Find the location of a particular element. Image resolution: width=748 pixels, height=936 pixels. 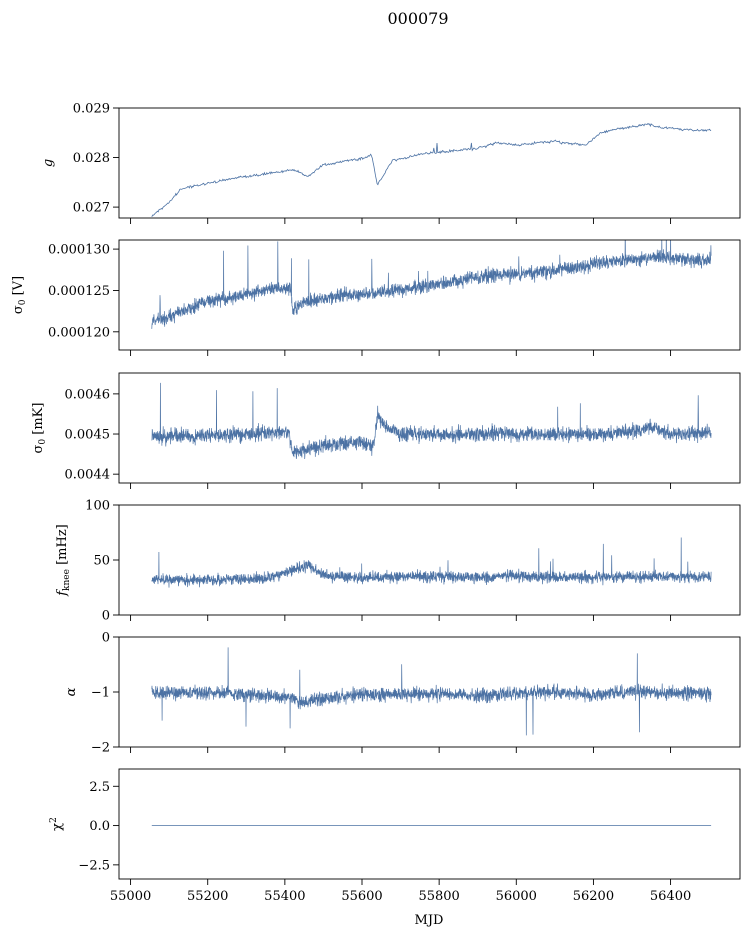

series-line-fknee is located at coordinates (431, 562).